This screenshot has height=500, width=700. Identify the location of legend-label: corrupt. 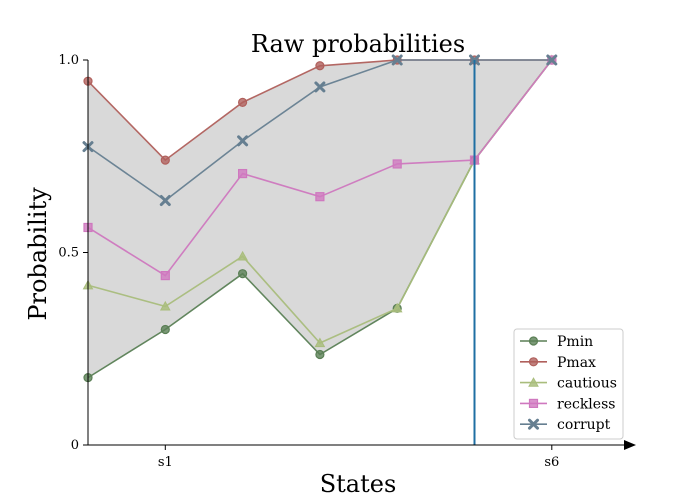
(584, 425).